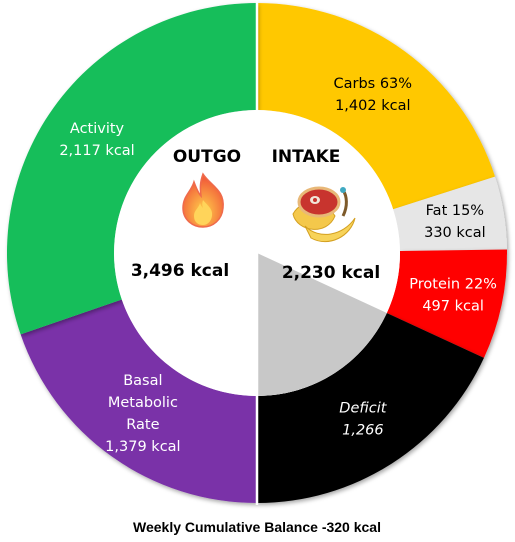 The height and width of the screenshot is (542, 515). Describe the element at coordinates (322, 324) in the screenshot. I see `deficit-inner-wedge` at that location.